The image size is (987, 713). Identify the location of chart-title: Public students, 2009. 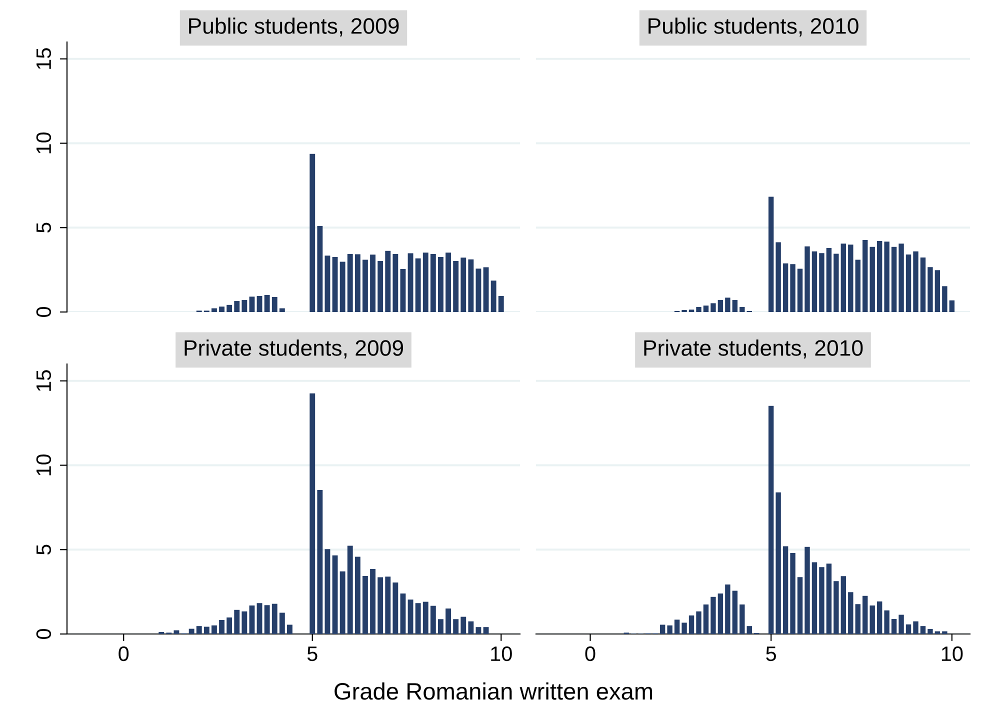
(294, 27).